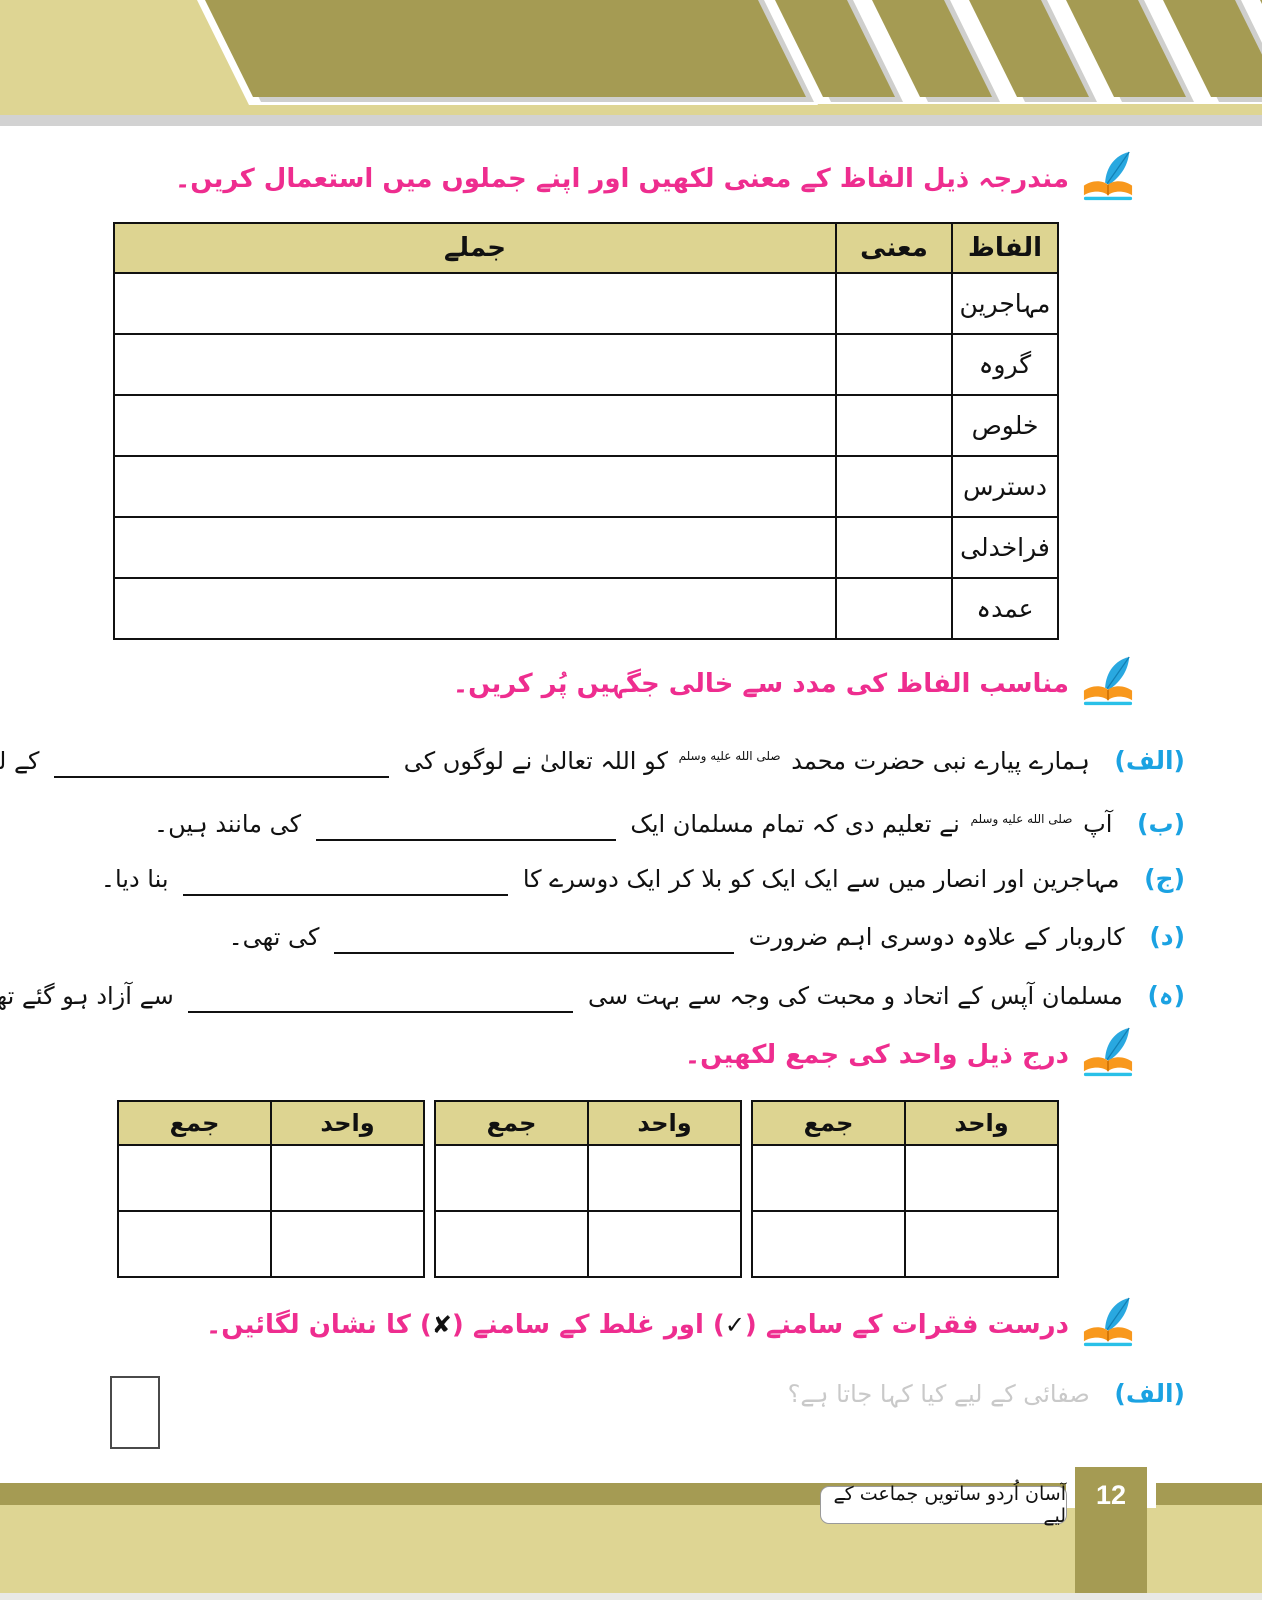  Describe the element at coordinates (795, 824) in the screenshot. I see `item-text: نے تعلیم دی کہ تمام مسلمان ایک` at that location.